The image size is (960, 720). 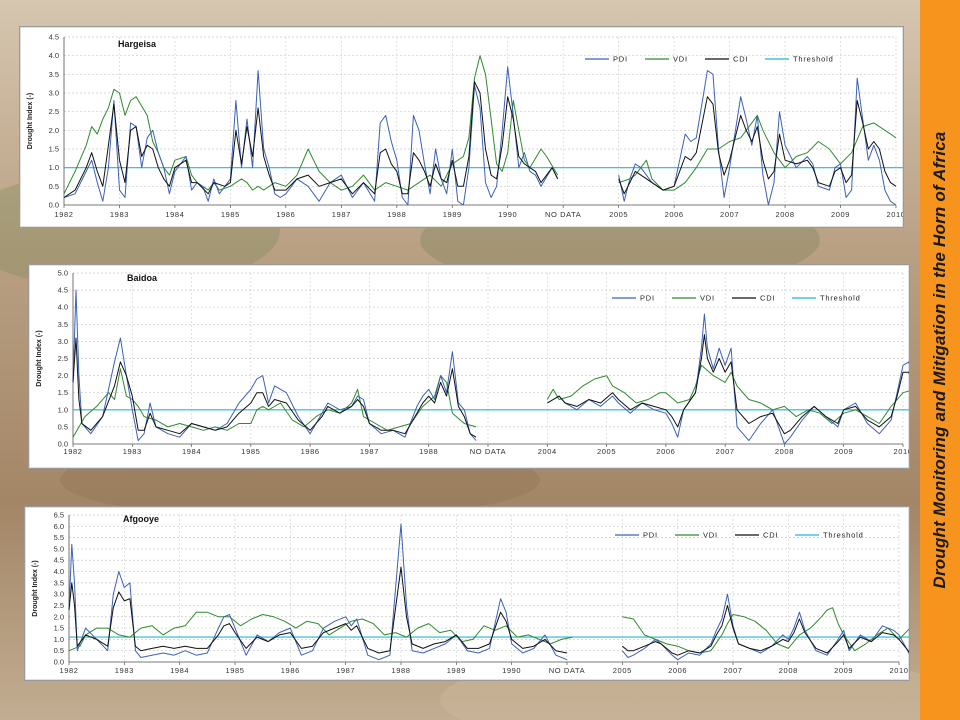 What do you see at coordinates (141, 519) in the screenshot?
I see `chart-title: Afgooye` at bounding box center [141, 519].